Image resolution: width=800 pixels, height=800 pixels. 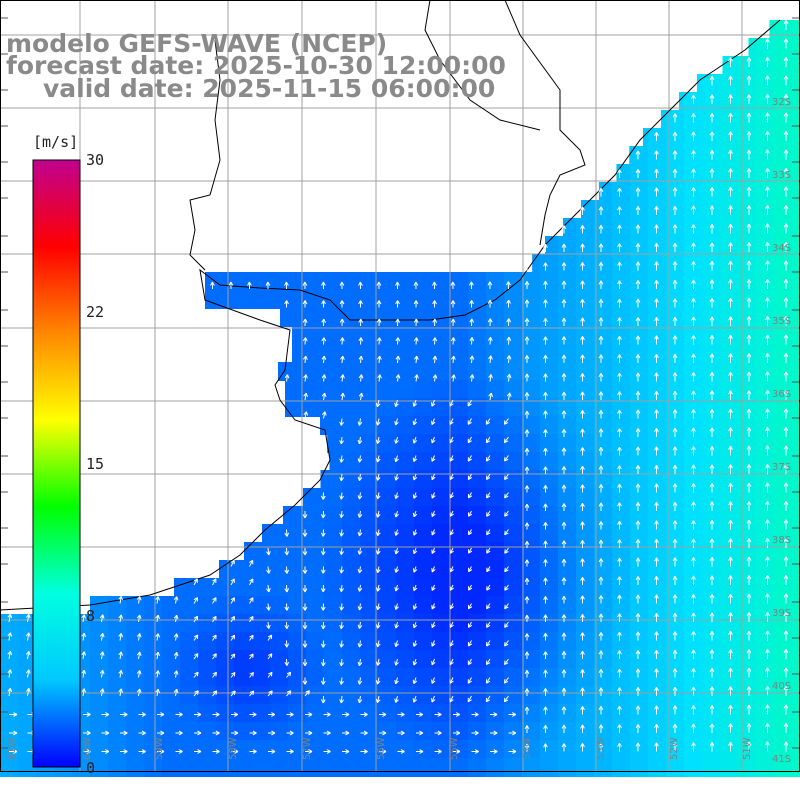 I want to click on longitude-label: 56W, so click(x=381, y=748).